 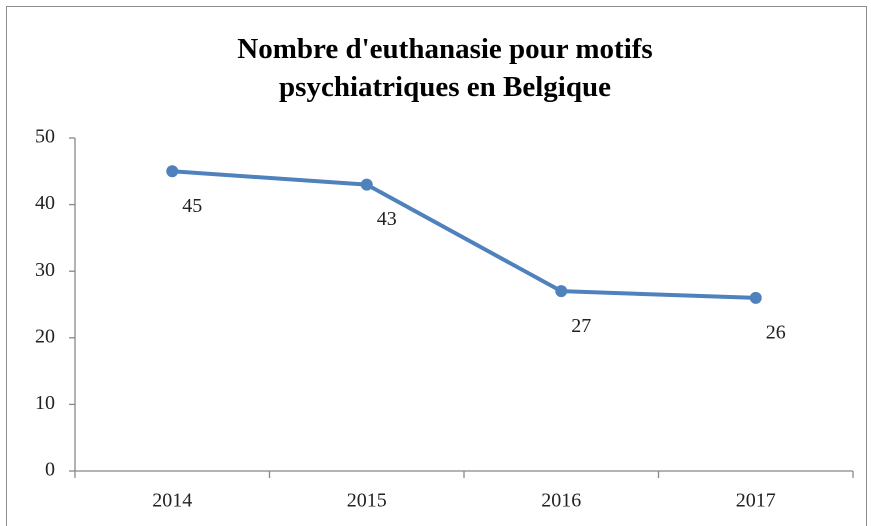 What do you see at coordinates (172, 501) in the screenshot?
I see `x-tick-label: 2014` at bounding box center [172, 501].